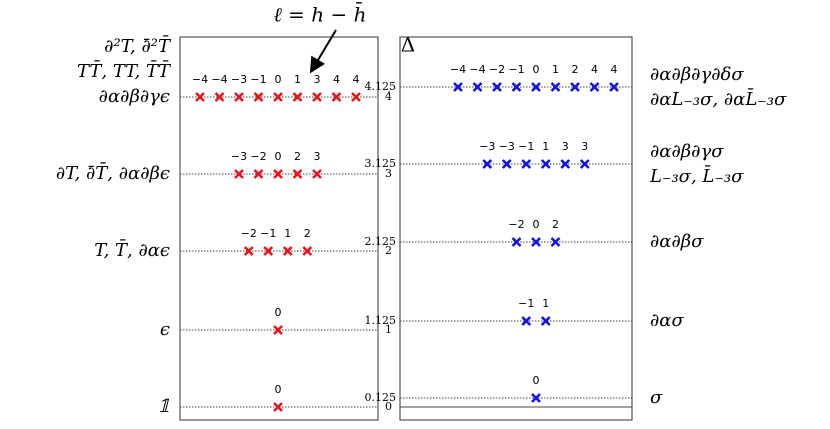 The image size is (830, 429). I want to click on operator-label: ∂T, ∂̄T̄, ∂α∂βϵ, so click(113, 172).